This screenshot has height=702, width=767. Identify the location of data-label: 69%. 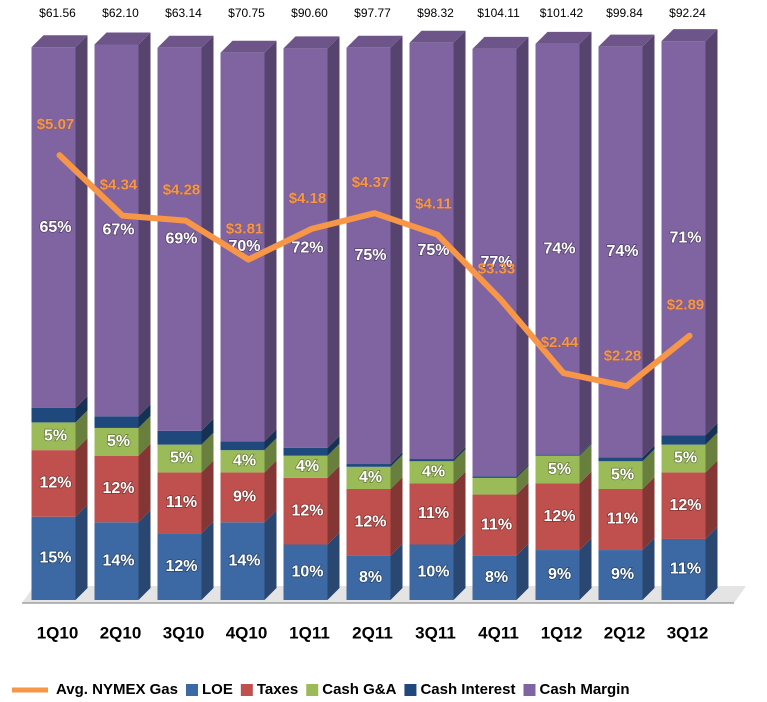
(181, 238).